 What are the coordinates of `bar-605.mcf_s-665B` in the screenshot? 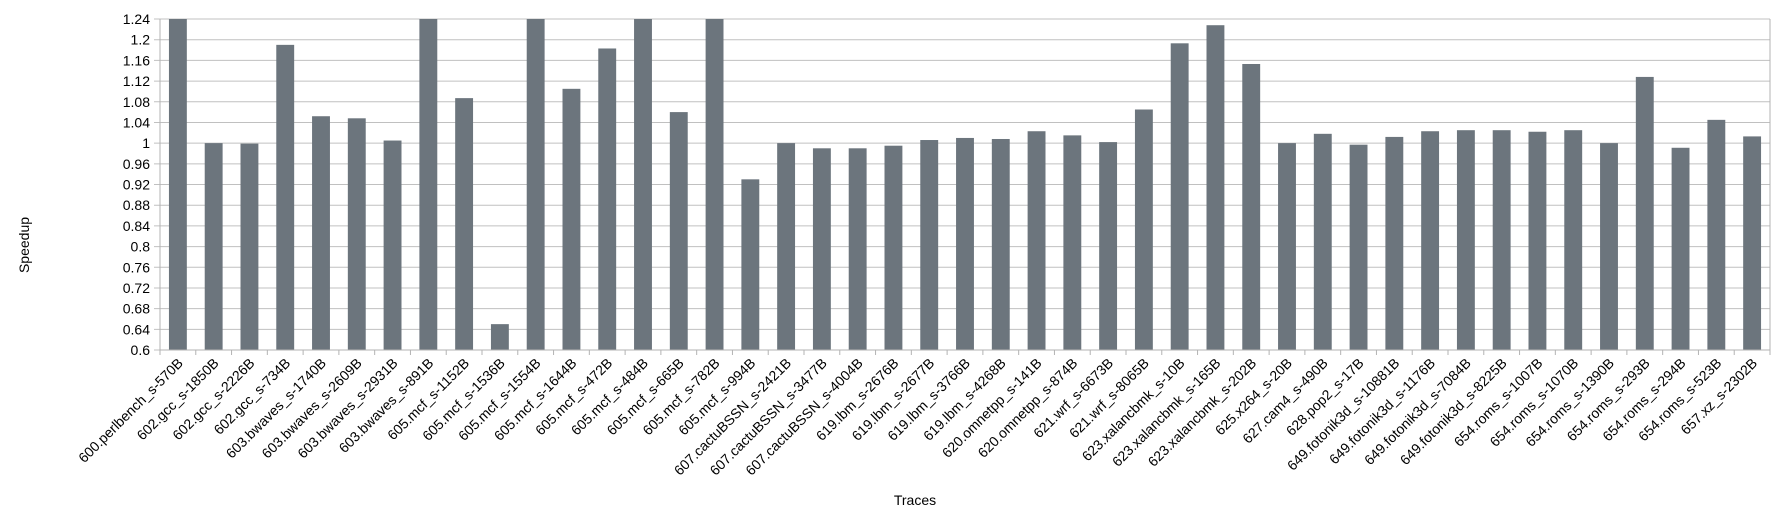 It's located at (678, 231).